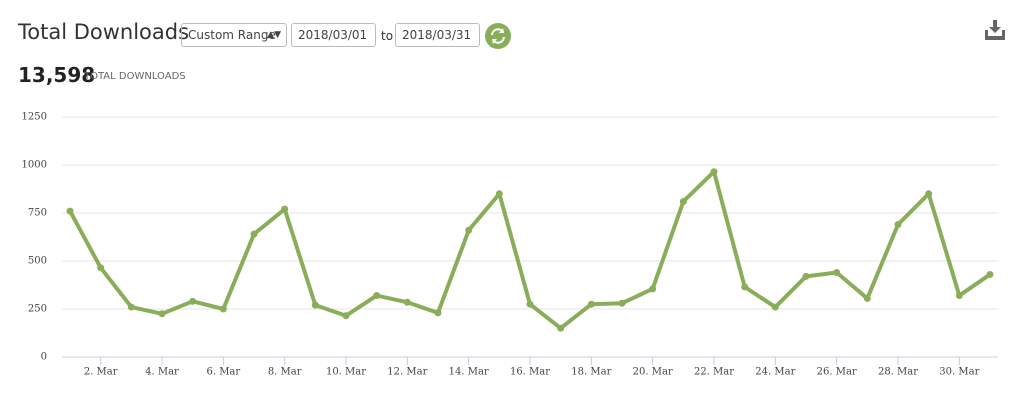  Describe the element at coordinates (57, 75) in the screenshot. I see `total-value: 13,598` at that location.